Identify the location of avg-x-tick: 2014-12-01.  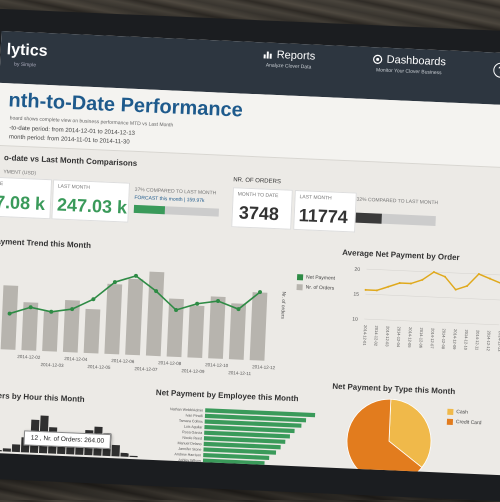
(365, 335).